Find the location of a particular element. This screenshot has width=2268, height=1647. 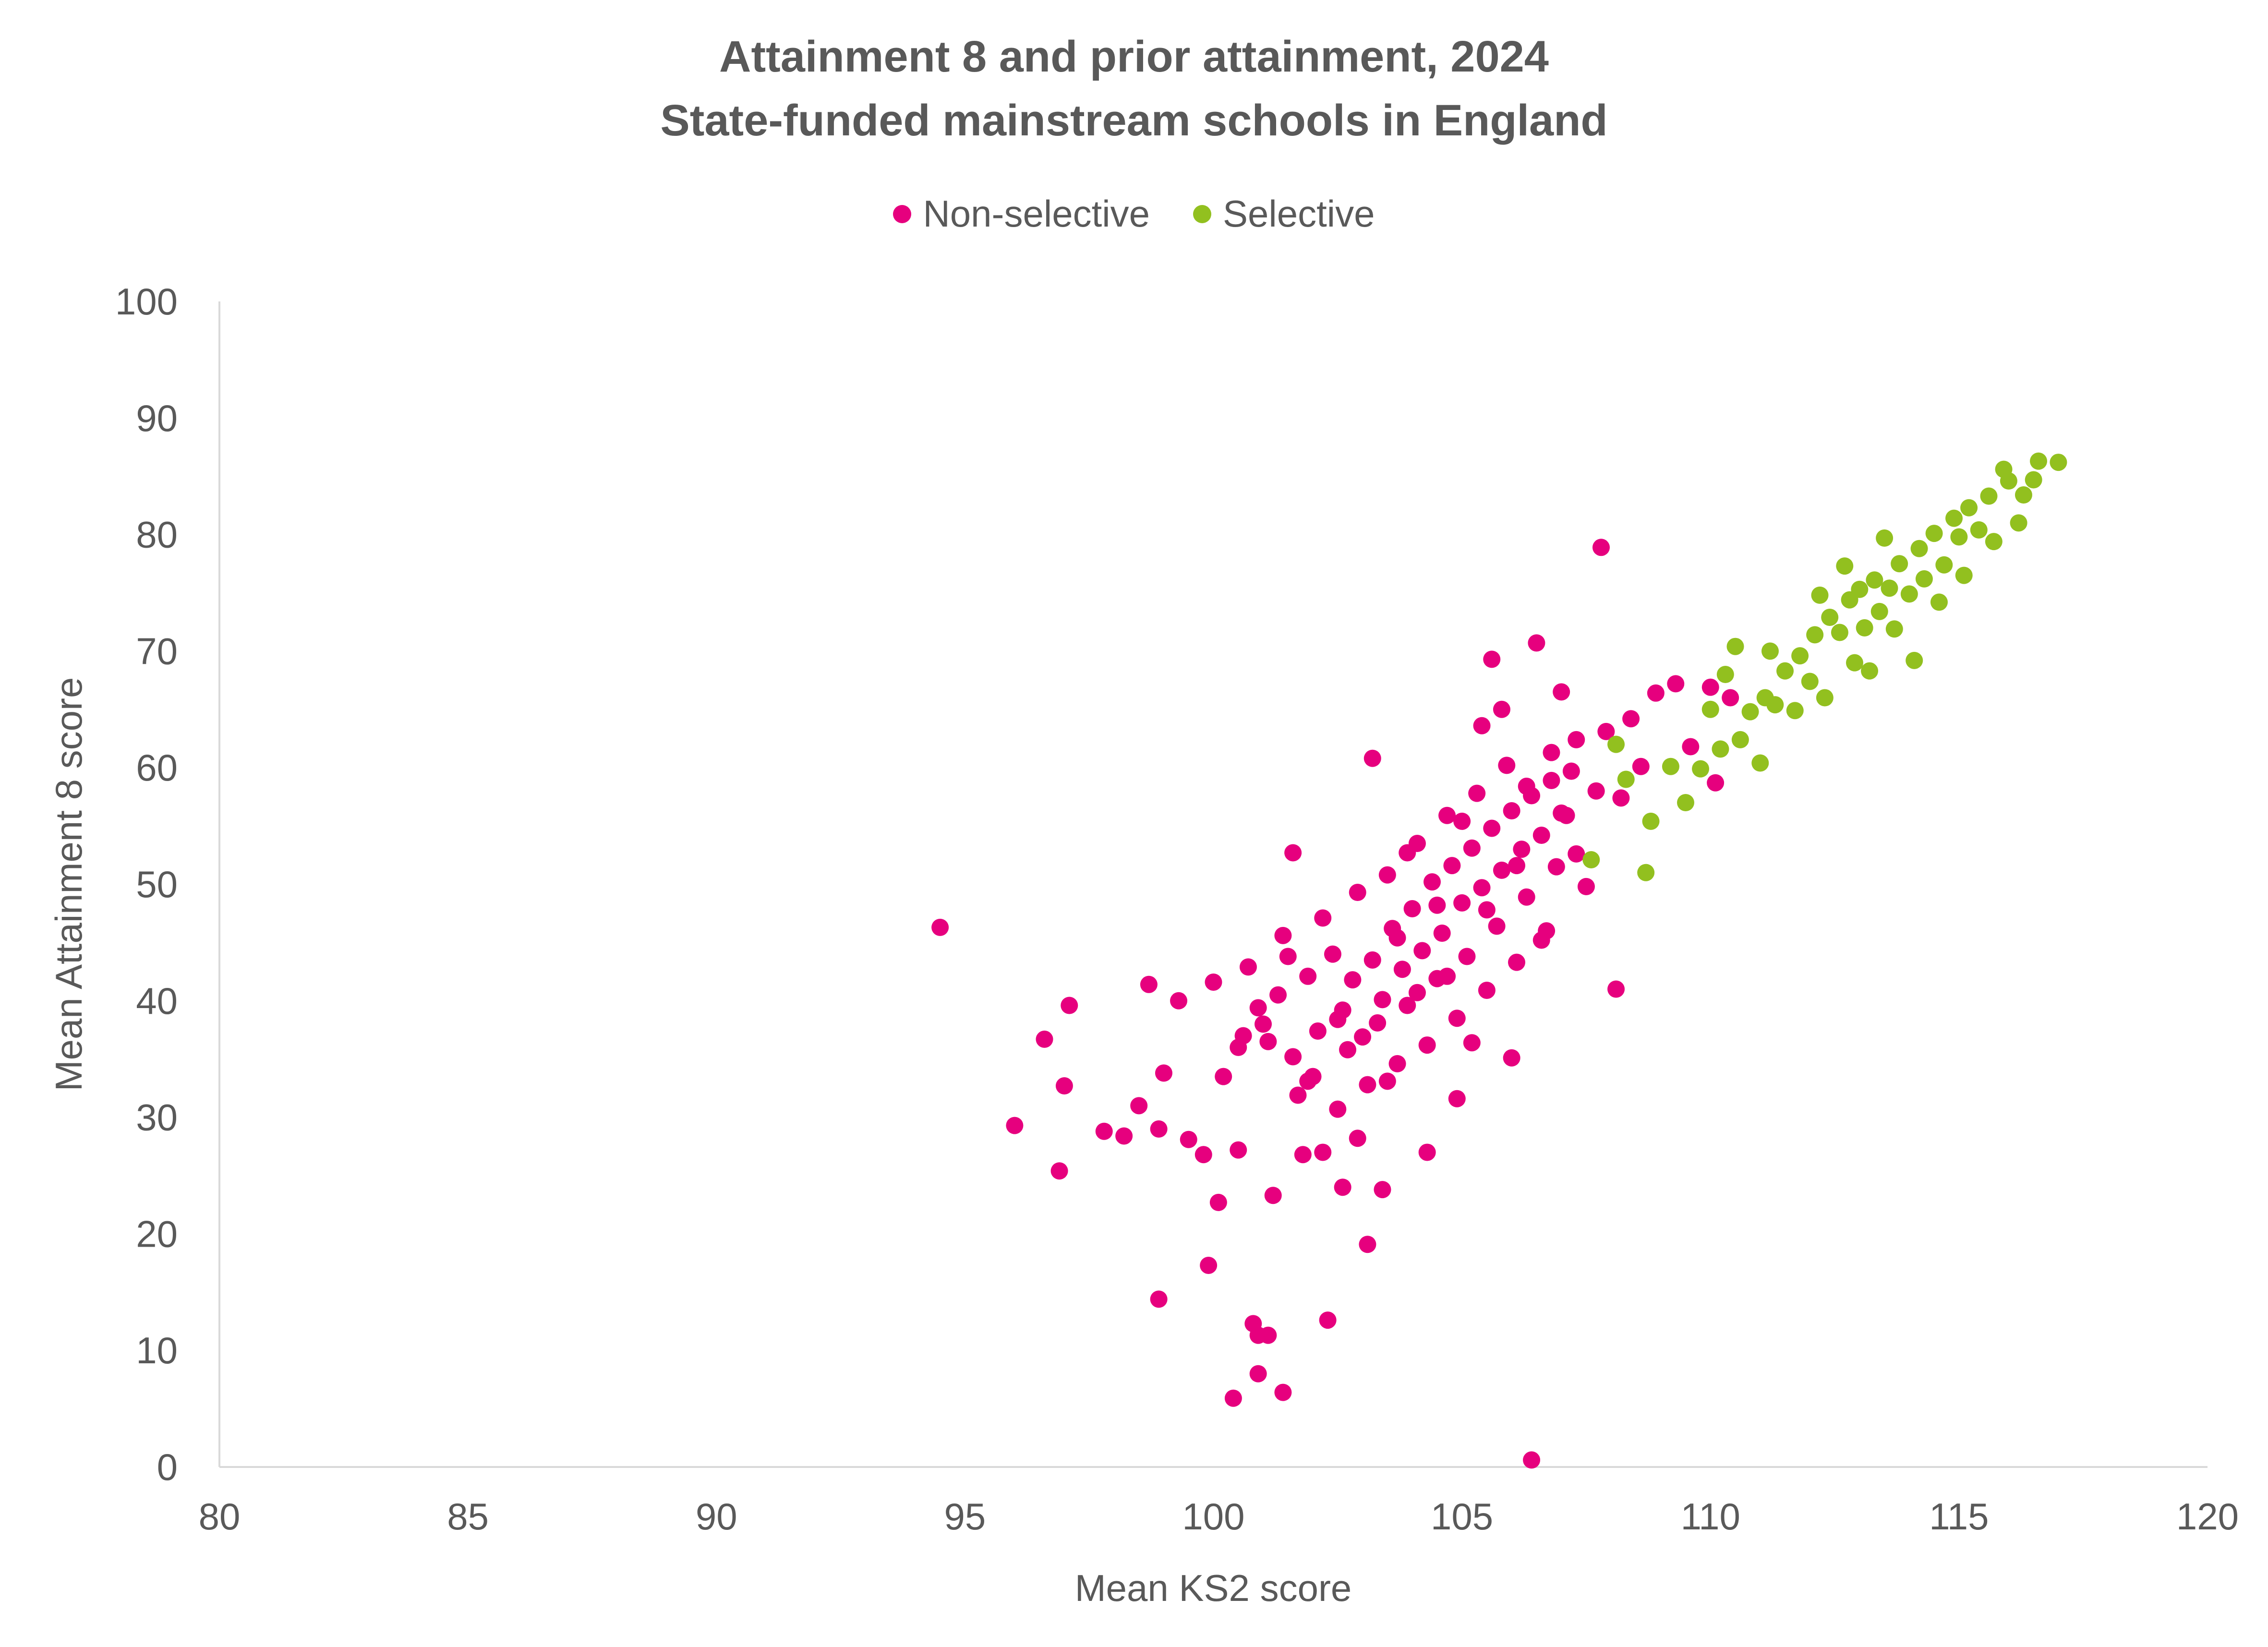

x-tick-label: 105 is located at coordinates (1462, 1516).